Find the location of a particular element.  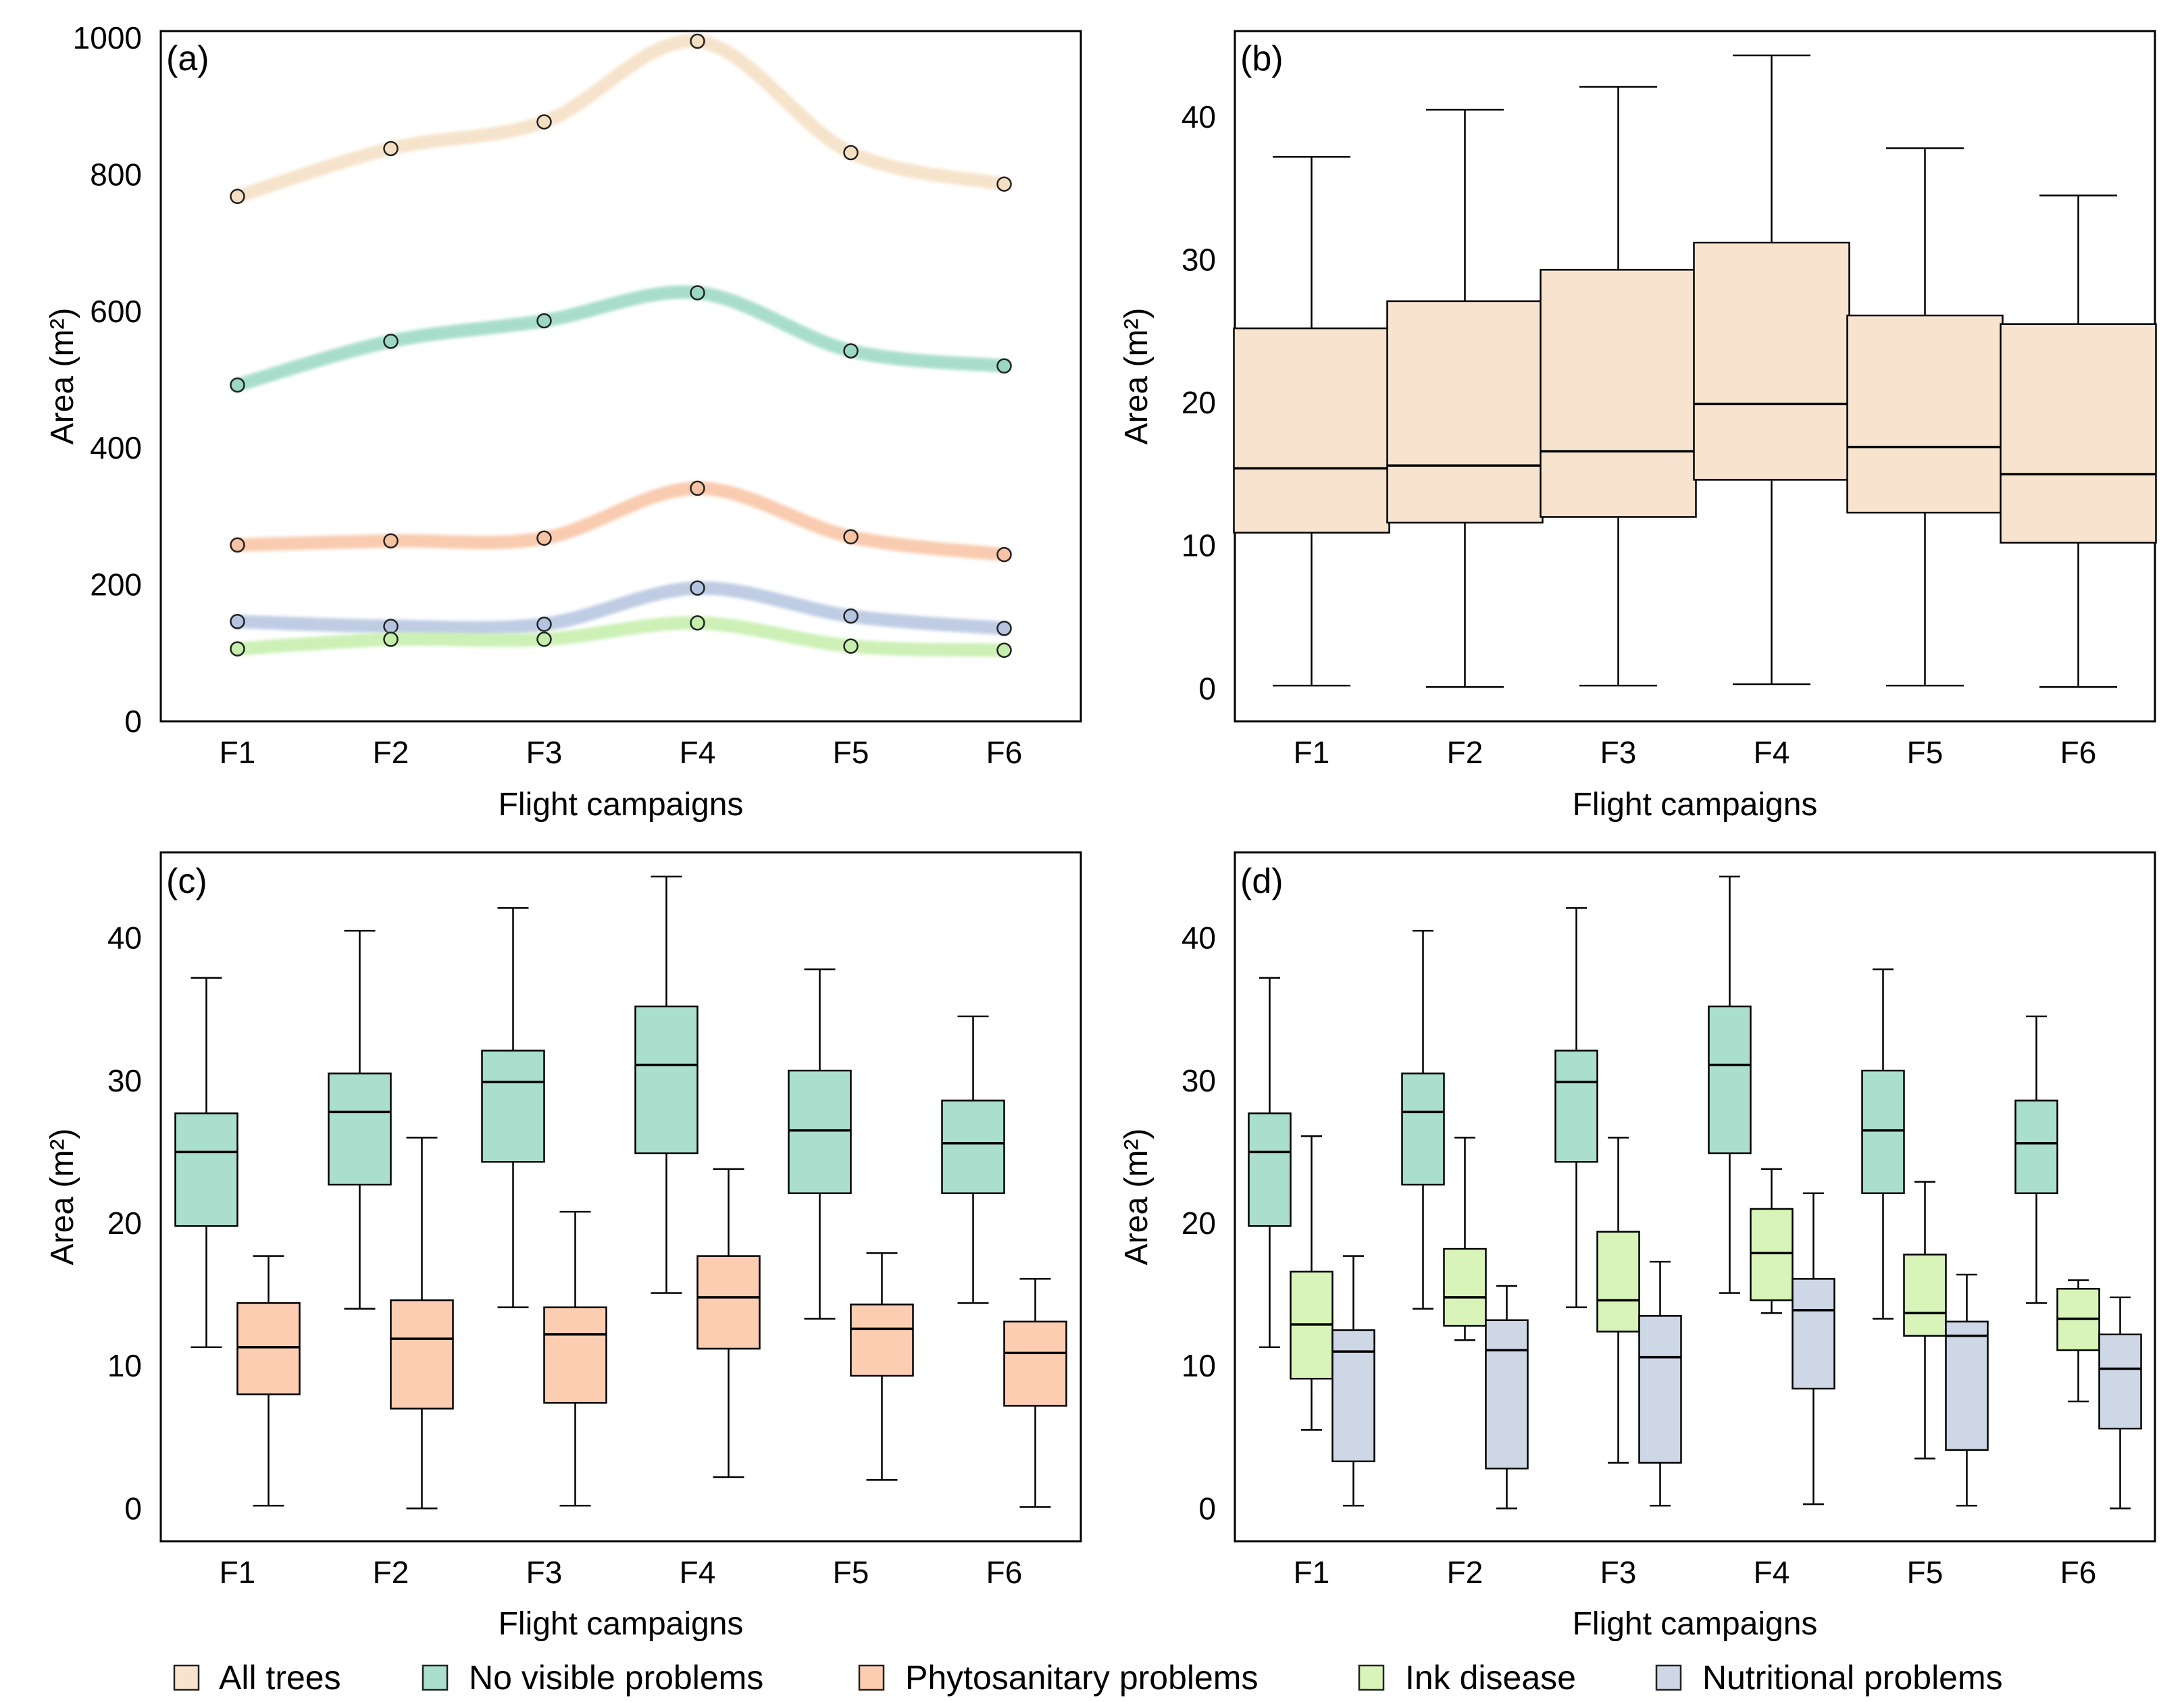

box-phytosanitary-problems-f4 is located at coordinates (728, 1323).